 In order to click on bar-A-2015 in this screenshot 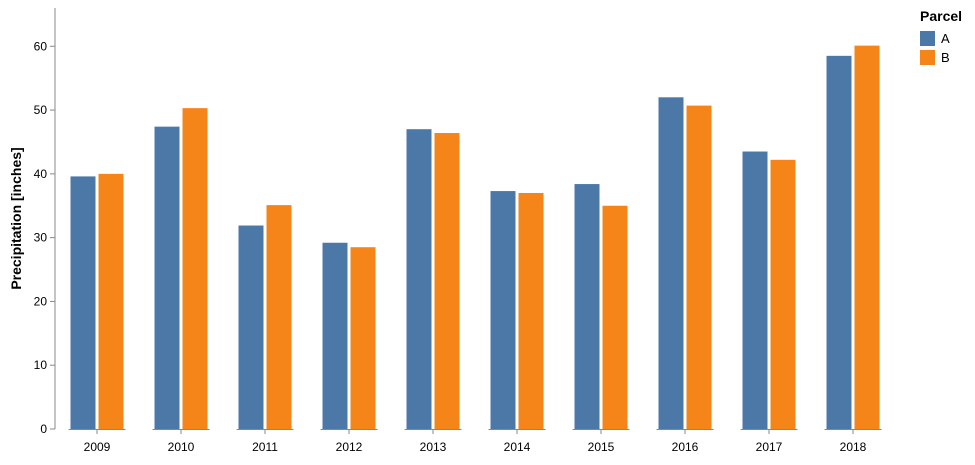, I will do `click(587, 306)`.